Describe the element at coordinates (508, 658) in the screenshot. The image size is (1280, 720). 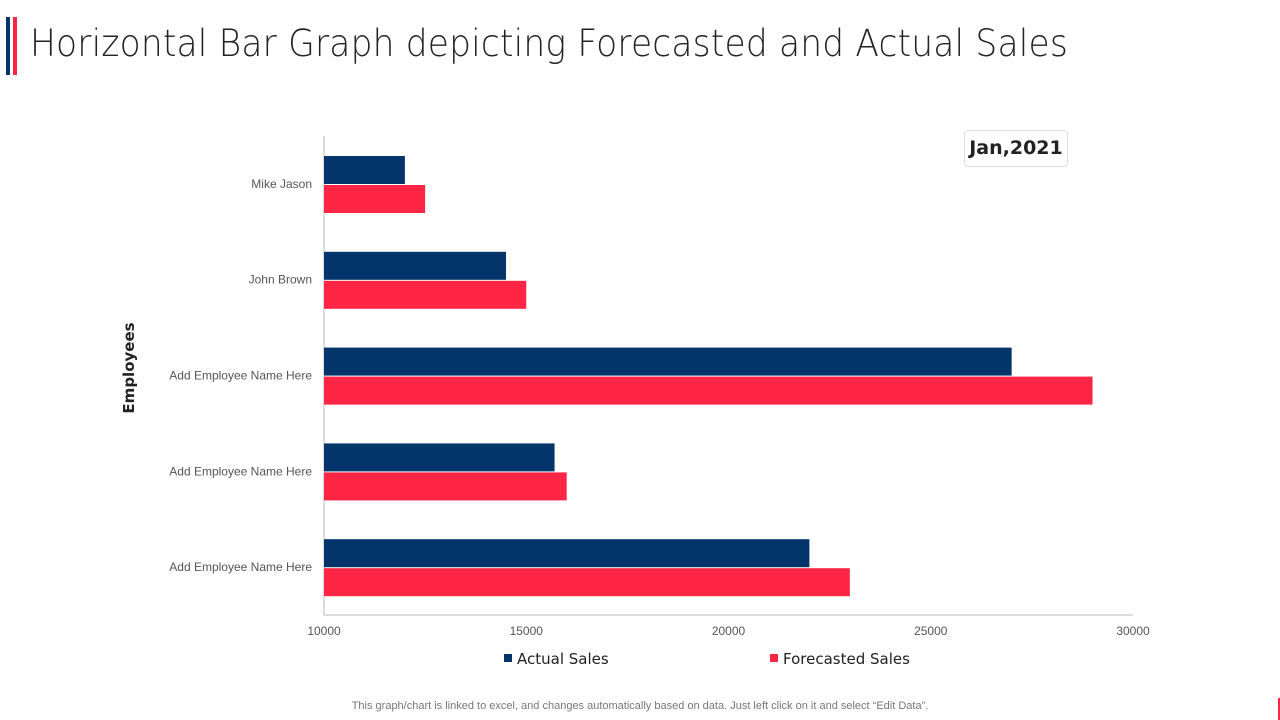
I see `legend-swatch-actual` at that location.